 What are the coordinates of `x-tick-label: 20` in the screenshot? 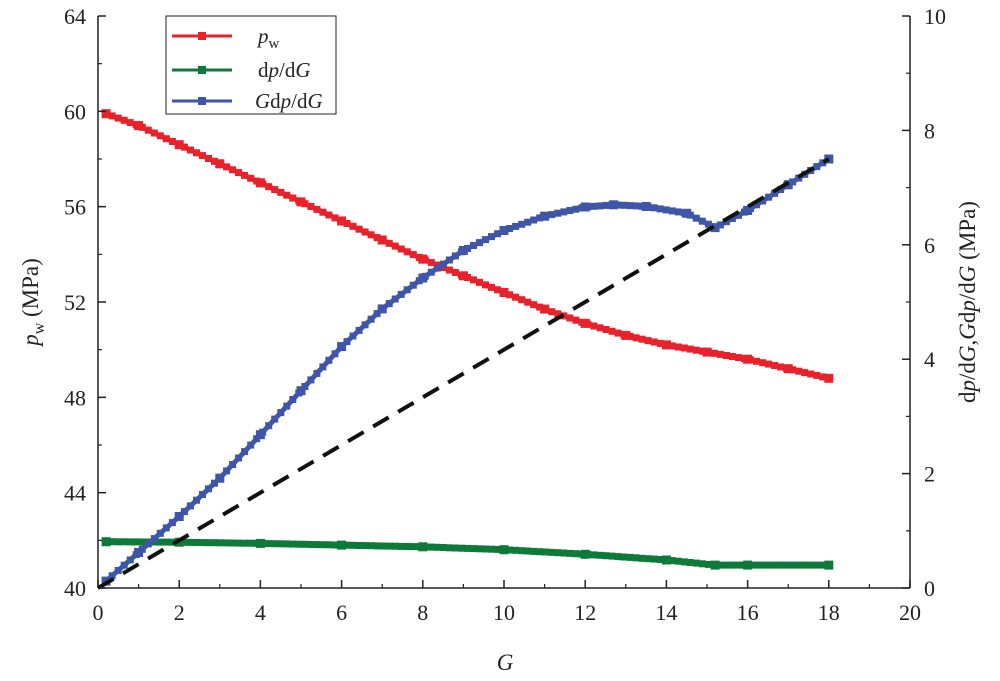 It's located at (910, 612).